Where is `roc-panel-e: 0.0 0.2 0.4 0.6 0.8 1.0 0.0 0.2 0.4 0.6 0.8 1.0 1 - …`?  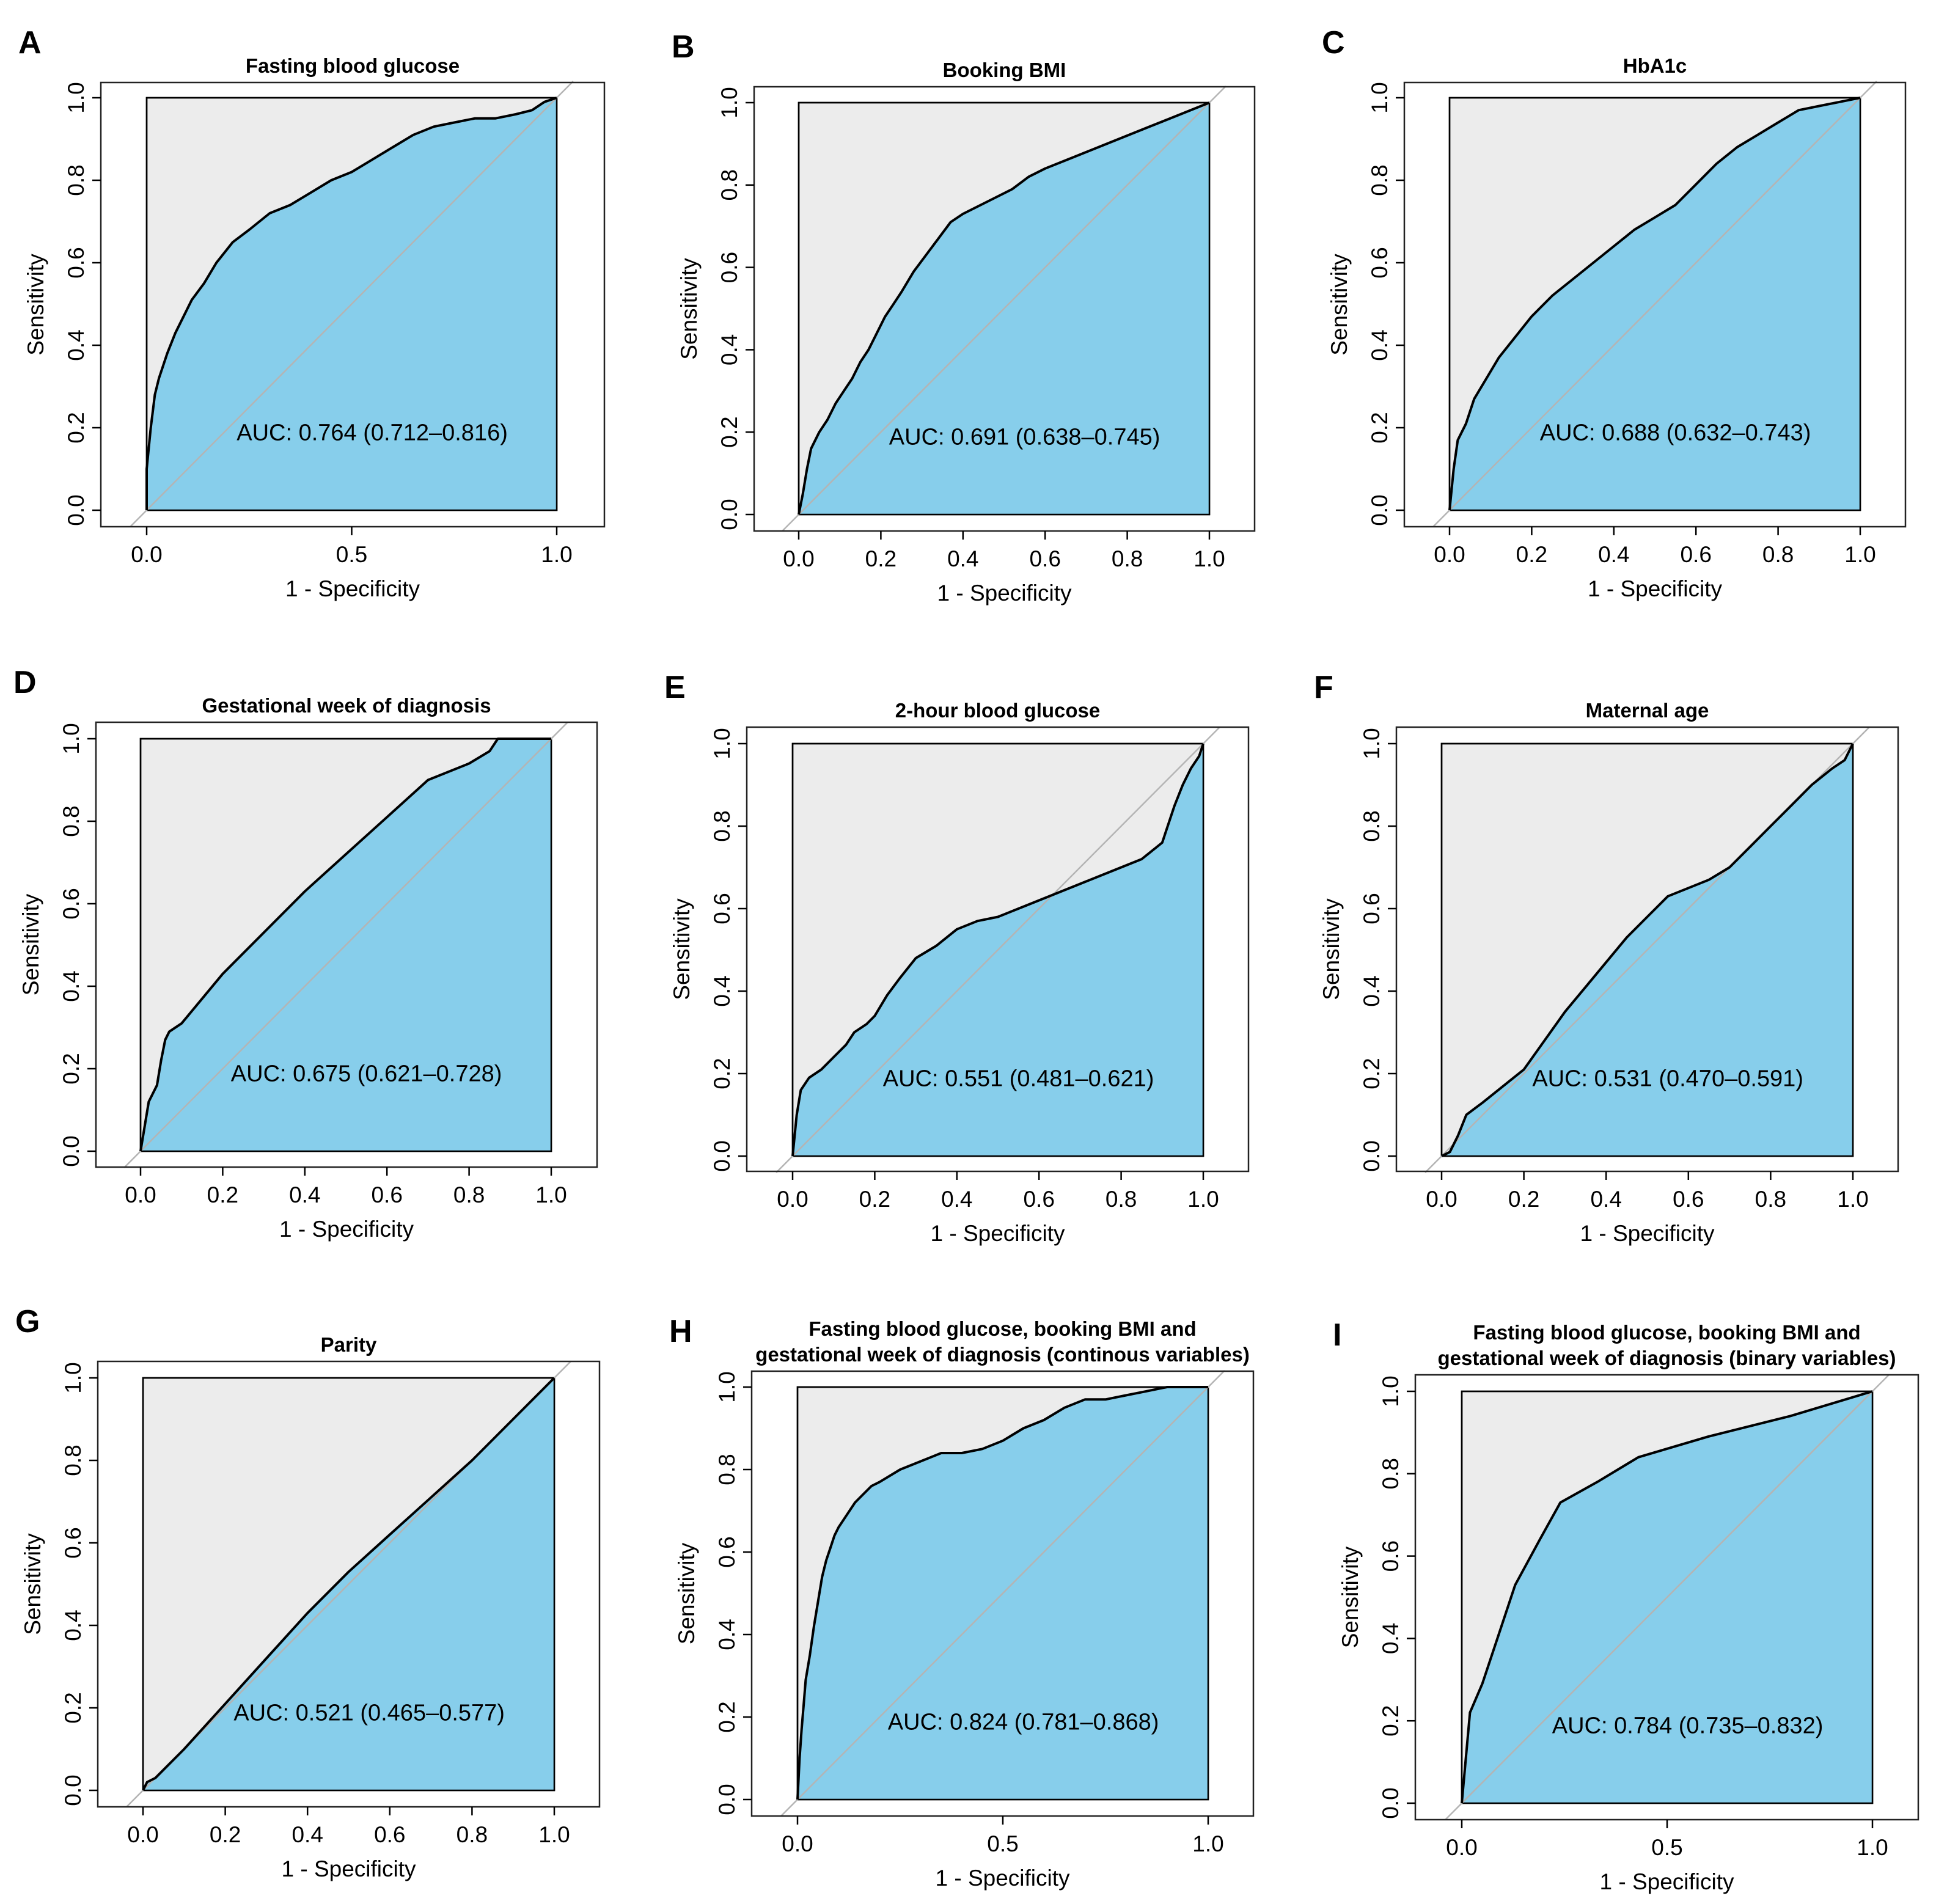 roc-panel-e: 0.0 0.2 0.4 0.6 0.8 1.0 0.0 0.2 0.4 0.6 0.8 1.0 1 - … is located at coordinates (957, 958).